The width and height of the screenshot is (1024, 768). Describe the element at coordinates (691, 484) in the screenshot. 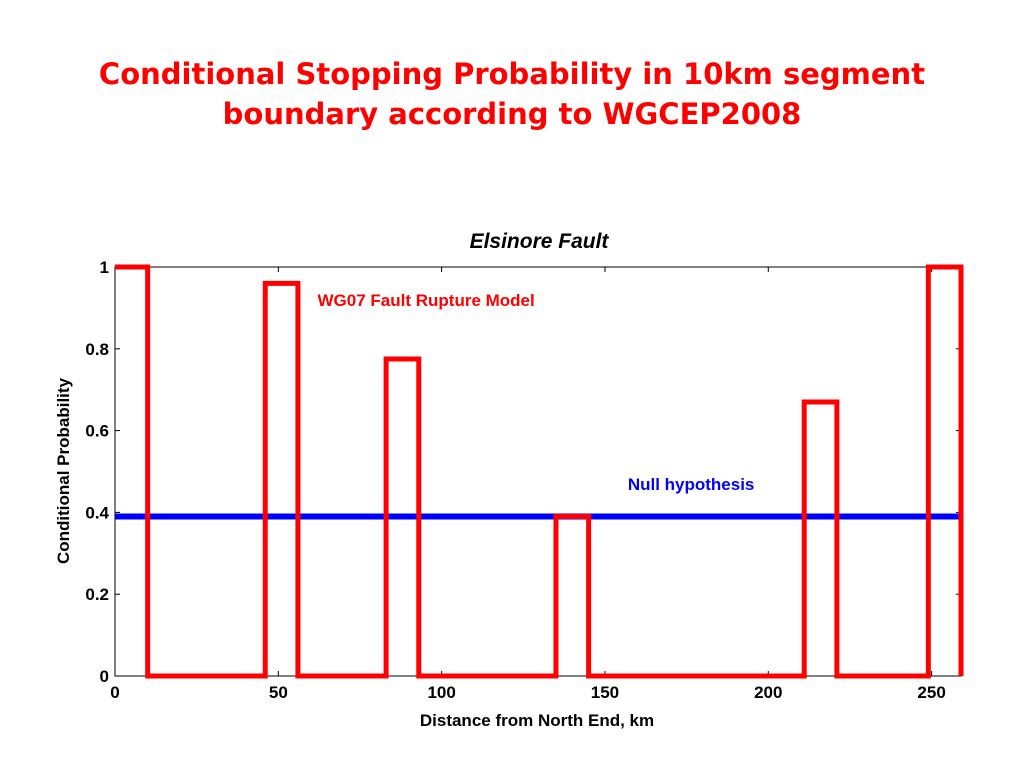

I see `annotation-1: Null hypothesis` at that location.